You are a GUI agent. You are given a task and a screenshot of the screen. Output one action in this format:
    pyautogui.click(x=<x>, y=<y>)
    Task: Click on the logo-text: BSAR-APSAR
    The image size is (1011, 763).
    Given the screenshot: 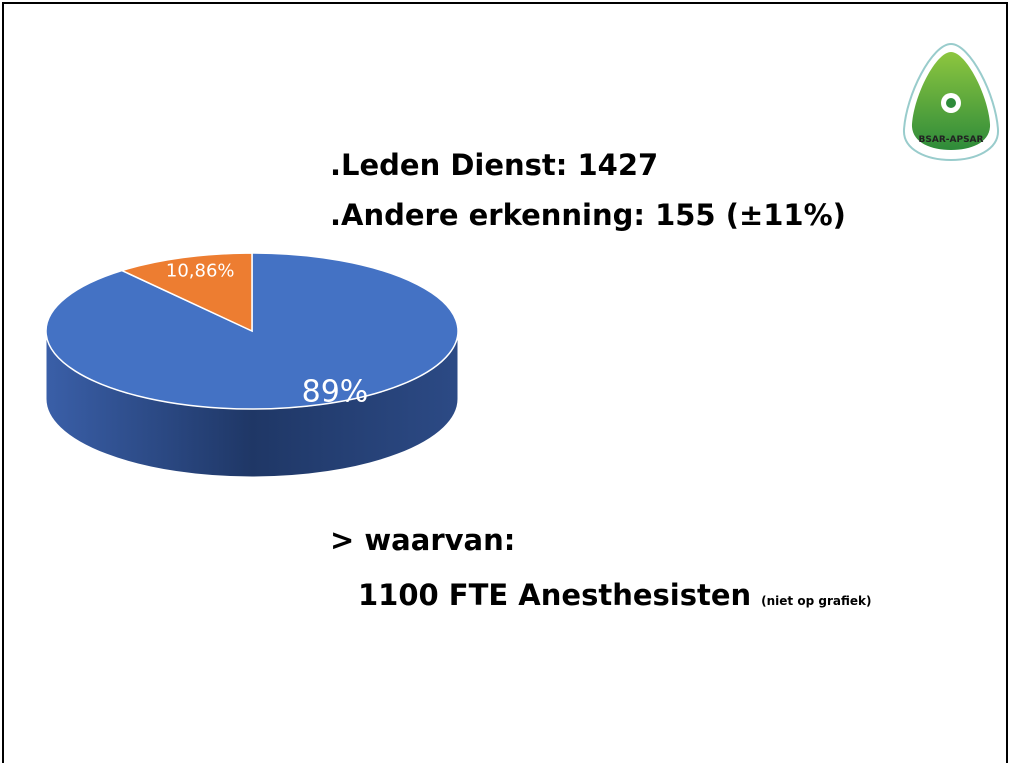 What is the action you would take?
    pyautogui.click(x=951, y=140)
    